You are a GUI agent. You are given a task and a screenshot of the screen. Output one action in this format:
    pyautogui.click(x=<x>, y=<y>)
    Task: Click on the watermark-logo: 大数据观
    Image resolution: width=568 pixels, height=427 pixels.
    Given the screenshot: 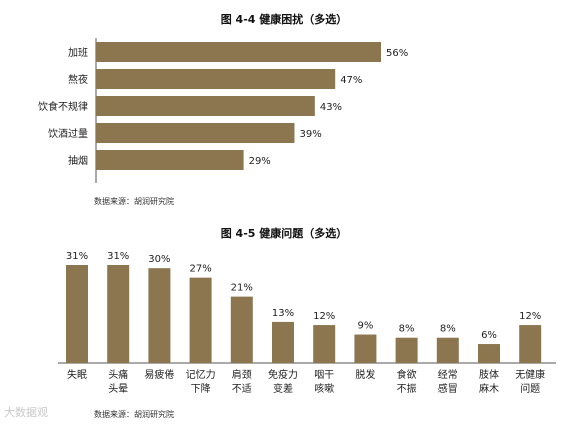 What is the action you would take?
    pyautogui.click(x=26, y=412)
    